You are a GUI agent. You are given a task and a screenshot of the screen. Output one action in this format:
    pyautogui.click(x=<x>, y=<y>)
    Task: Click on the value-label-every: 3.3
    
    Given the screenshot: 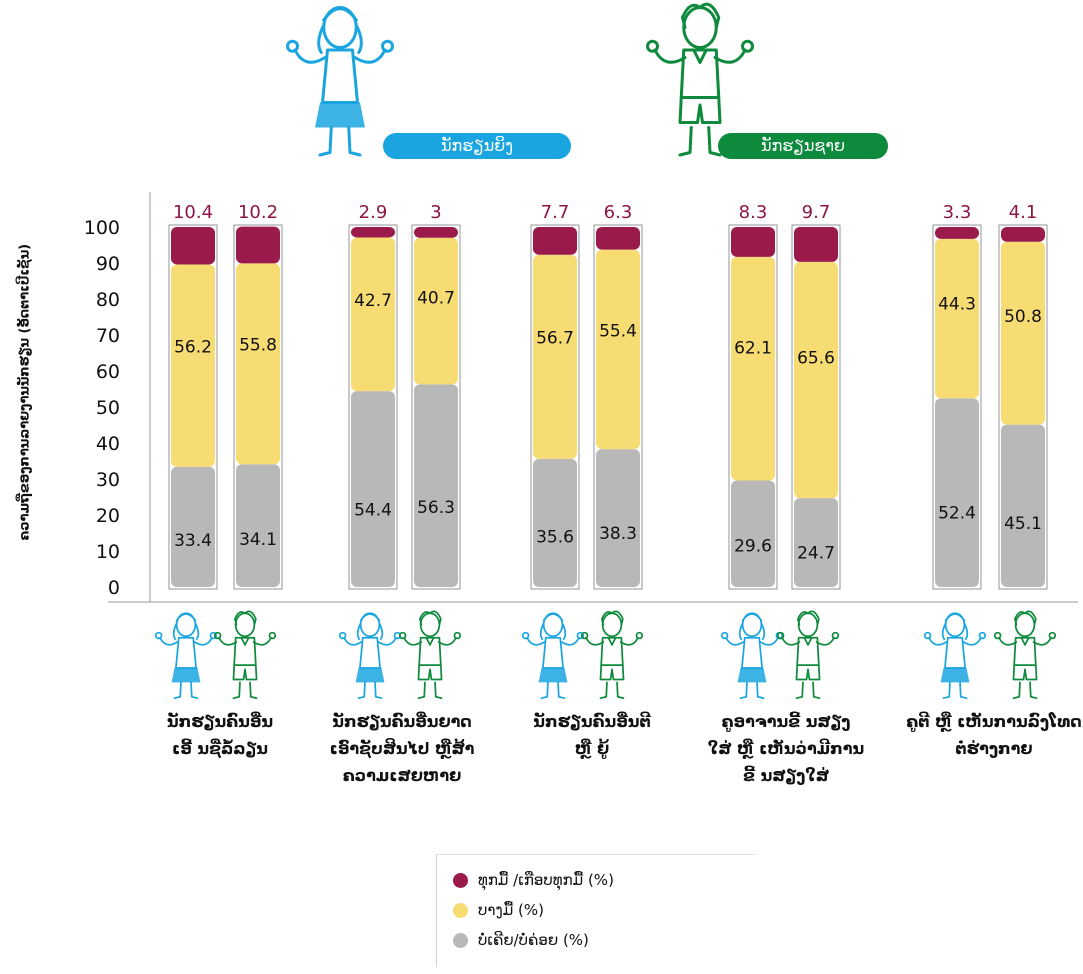 What is the action you would take?
    pyautogui.click(x=957, y=212)
    